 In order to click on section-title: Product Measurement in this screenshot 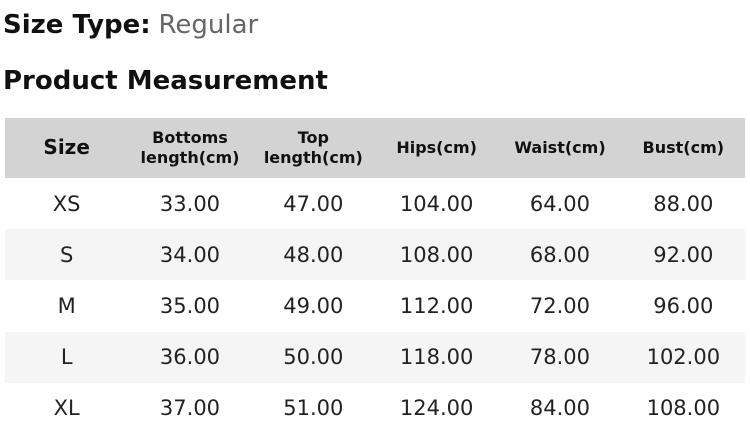, I will do `click(165, 81)`.